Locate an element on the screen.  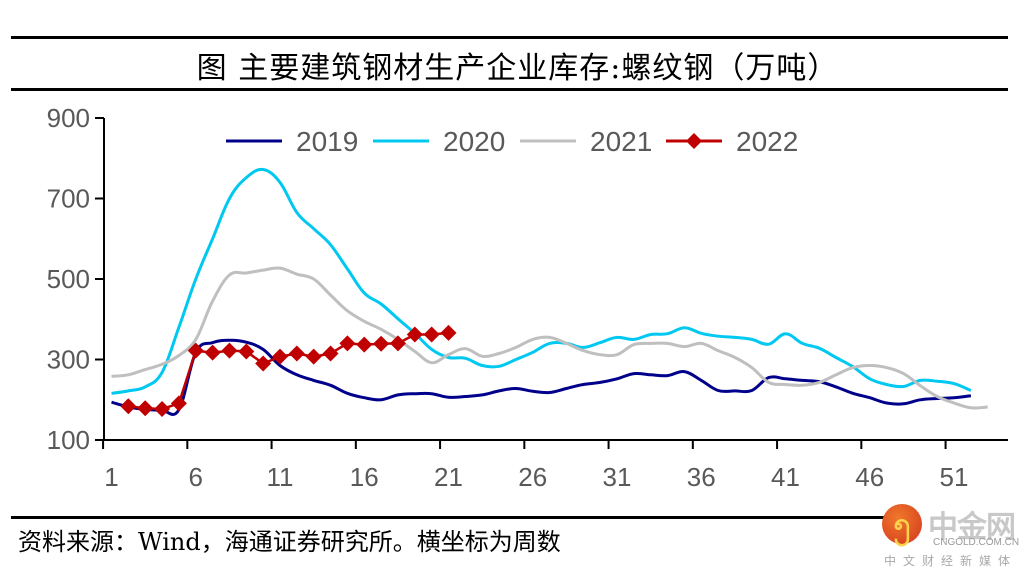
series-line-2019 is located at coordinates (541, 377).